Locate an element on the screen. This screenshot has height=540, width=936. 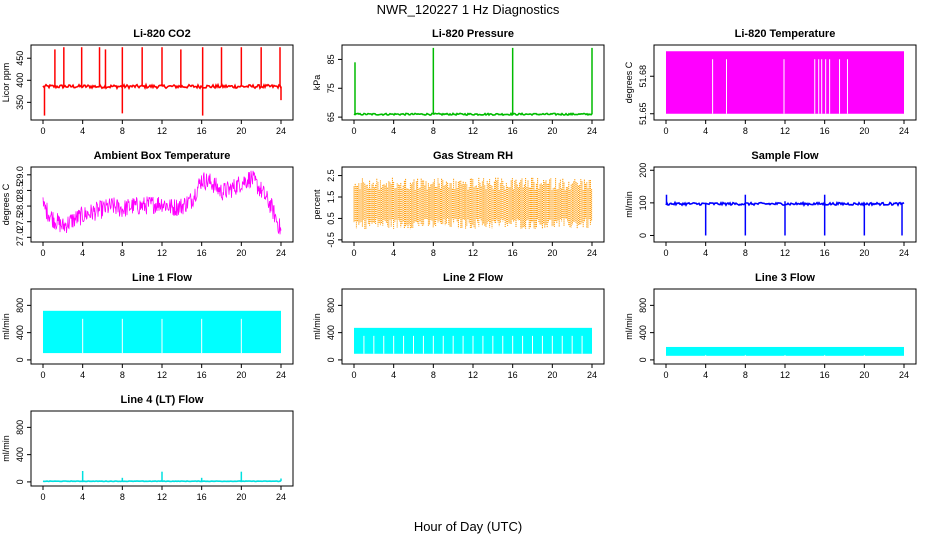
y-axis-label: percent is located at coordinates (317, 204).